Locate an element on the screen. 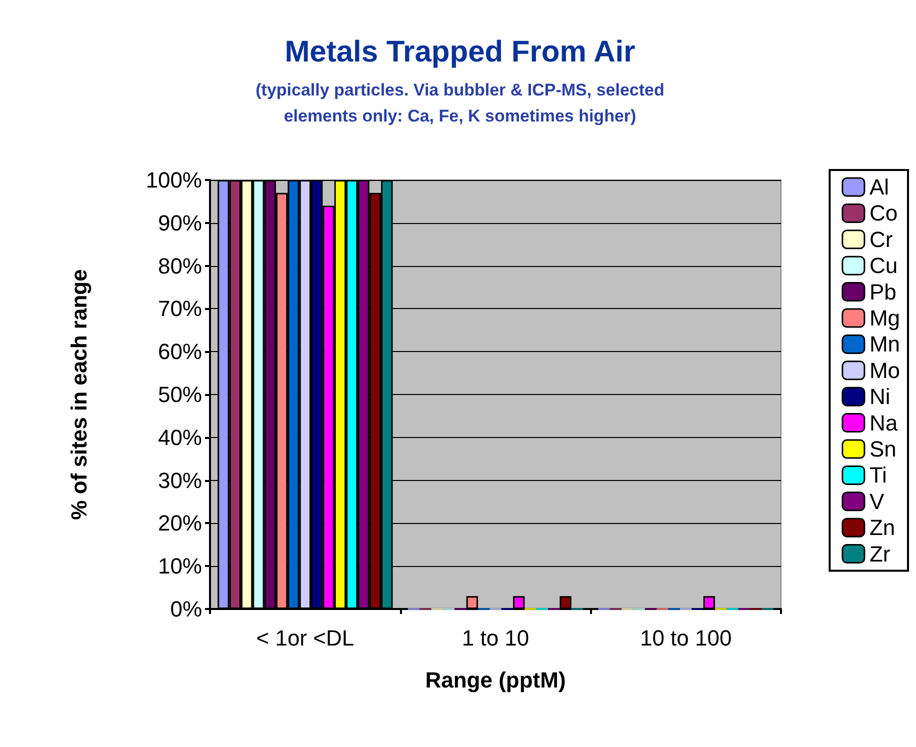 The height and width of the screenshot is (747, 916). y-tick-label: 20% is located at coordinates (180, 523).